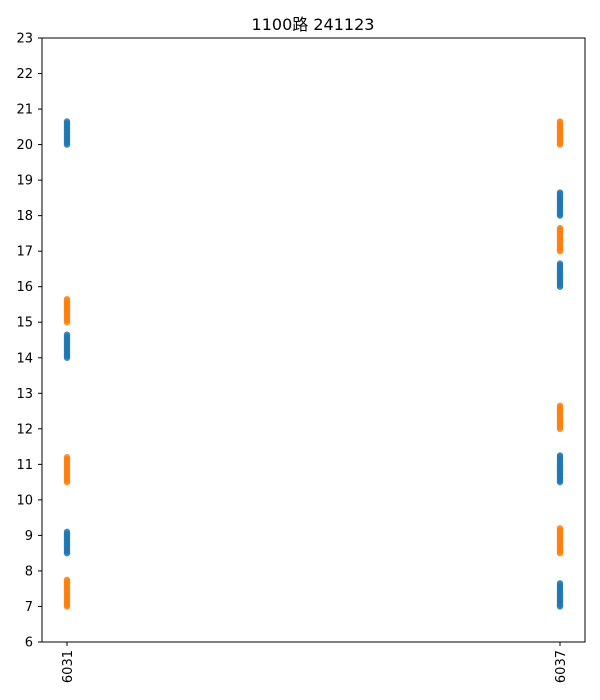  Describe the element at coordinates (24, 500) in the screenshot. I see `y-tick-label: 10` at that location.